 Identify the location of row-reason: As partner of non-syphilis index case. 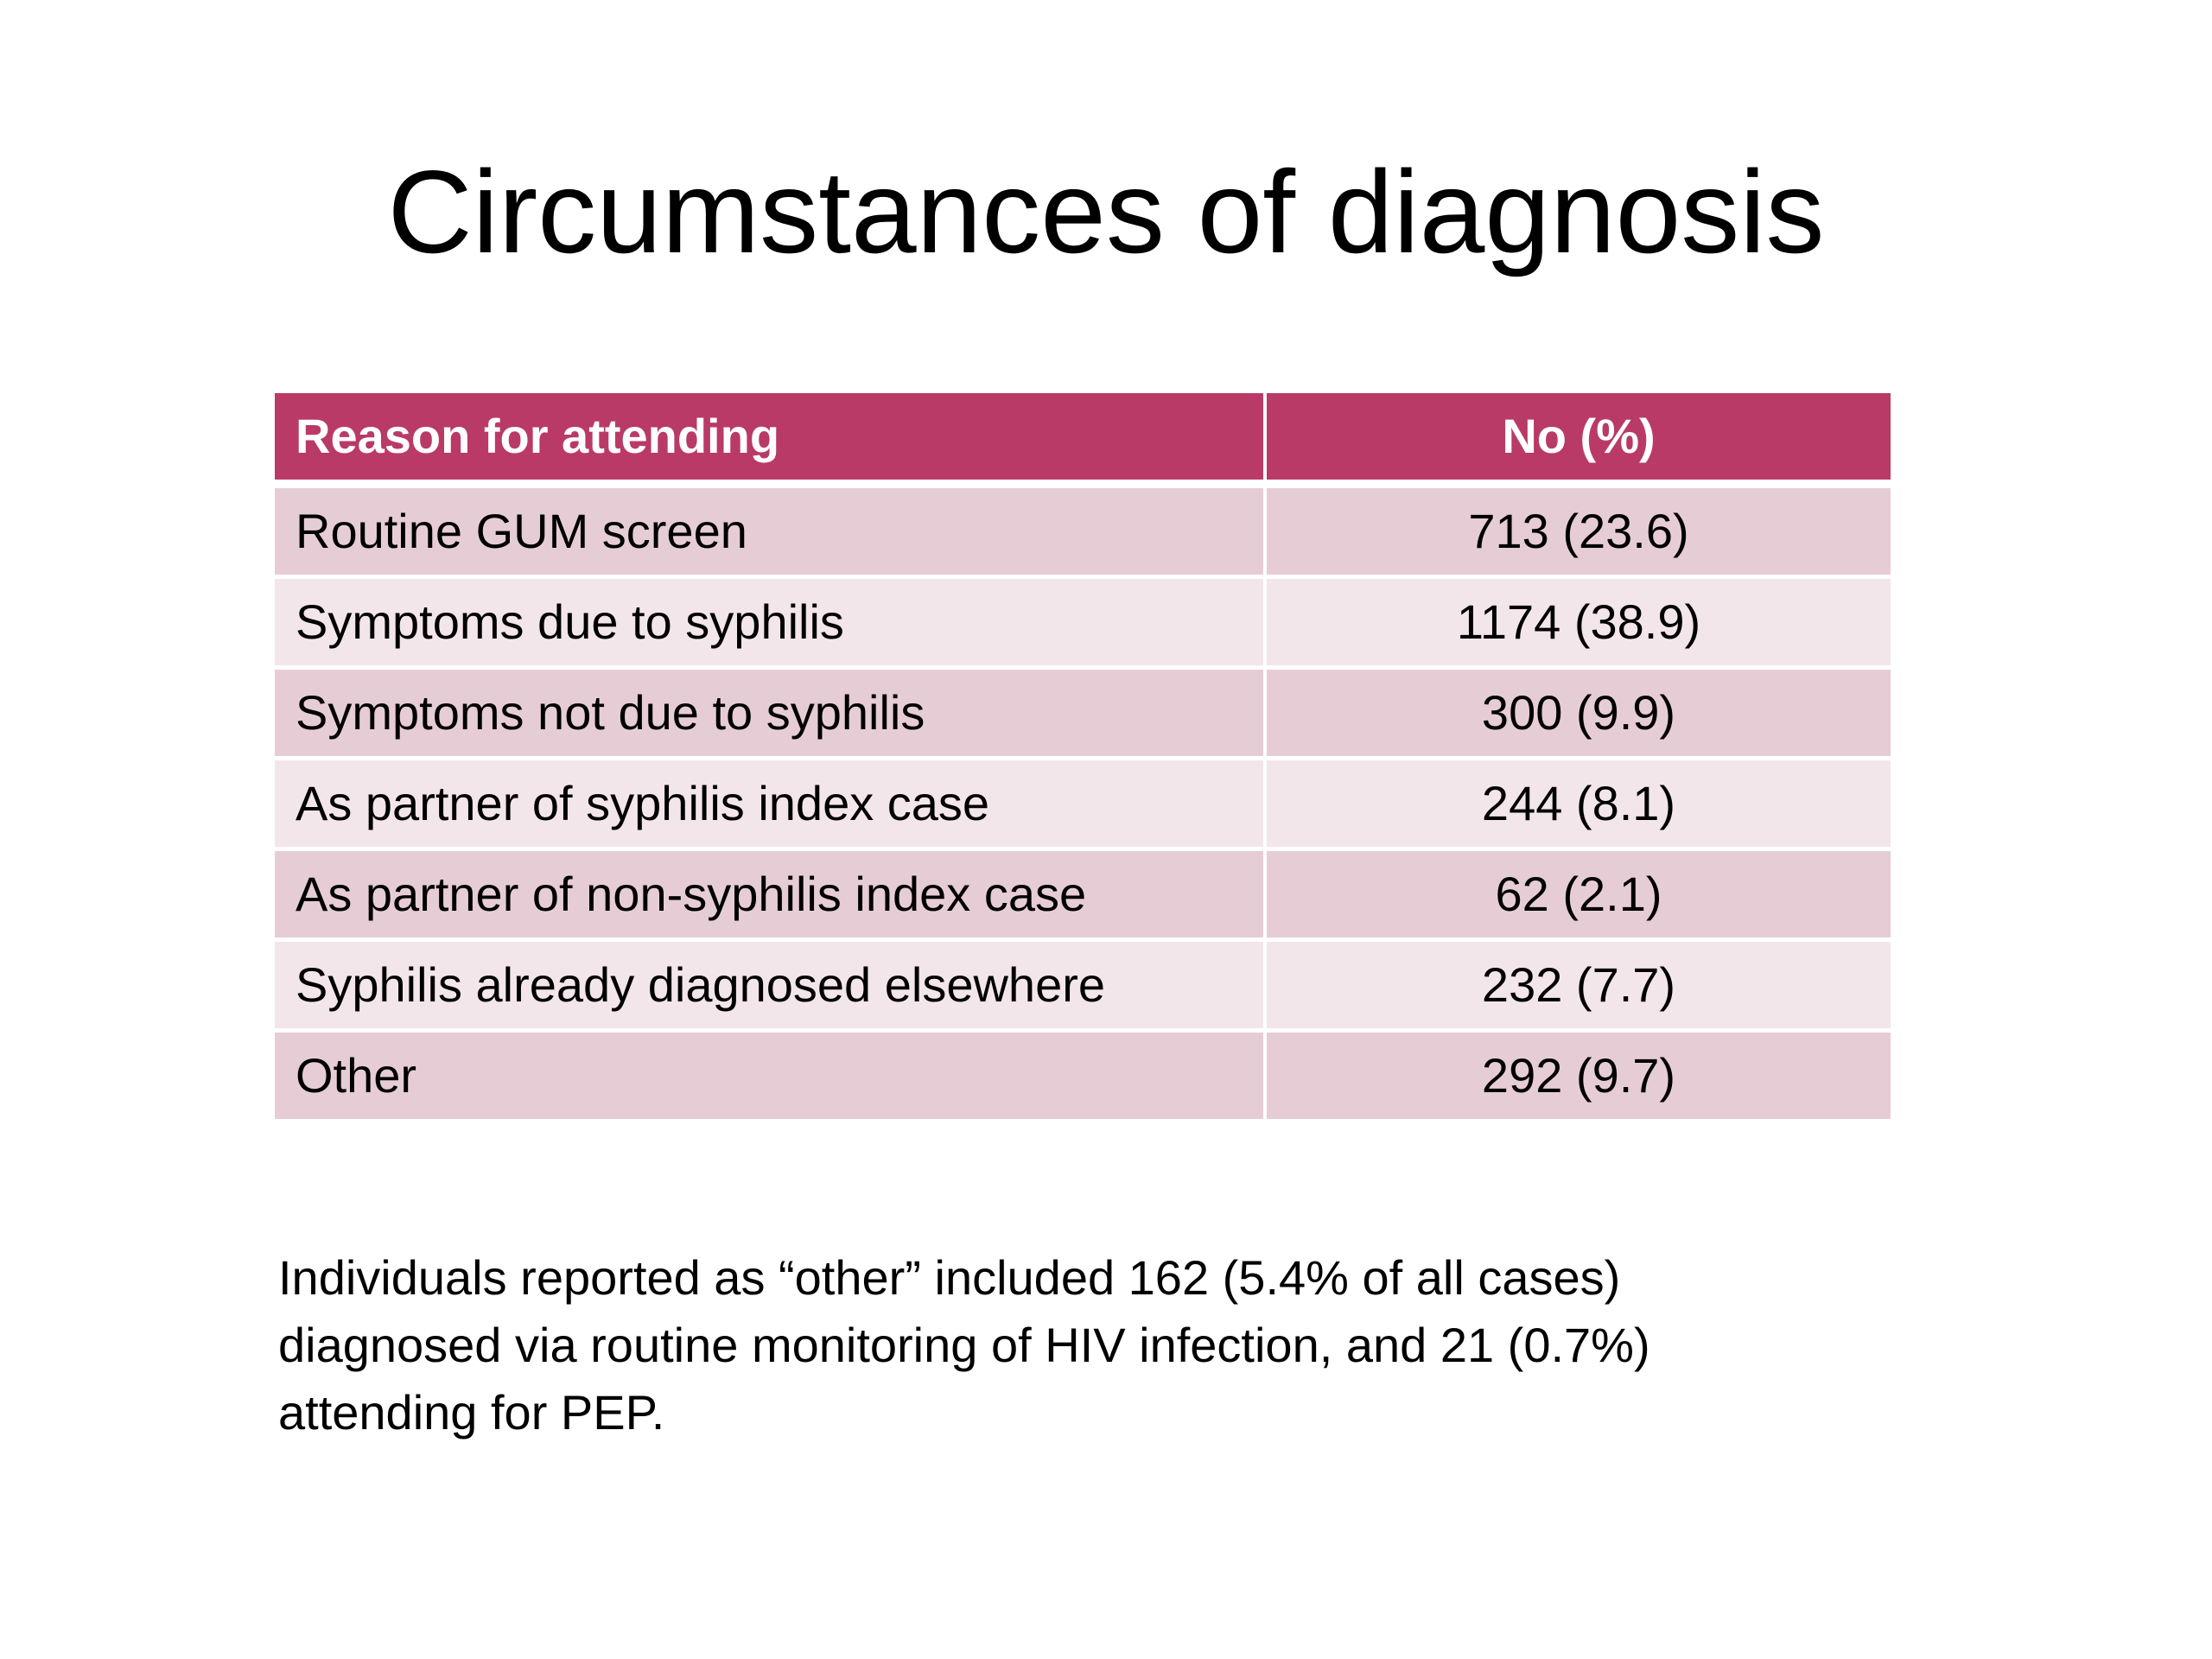
(771, 897).